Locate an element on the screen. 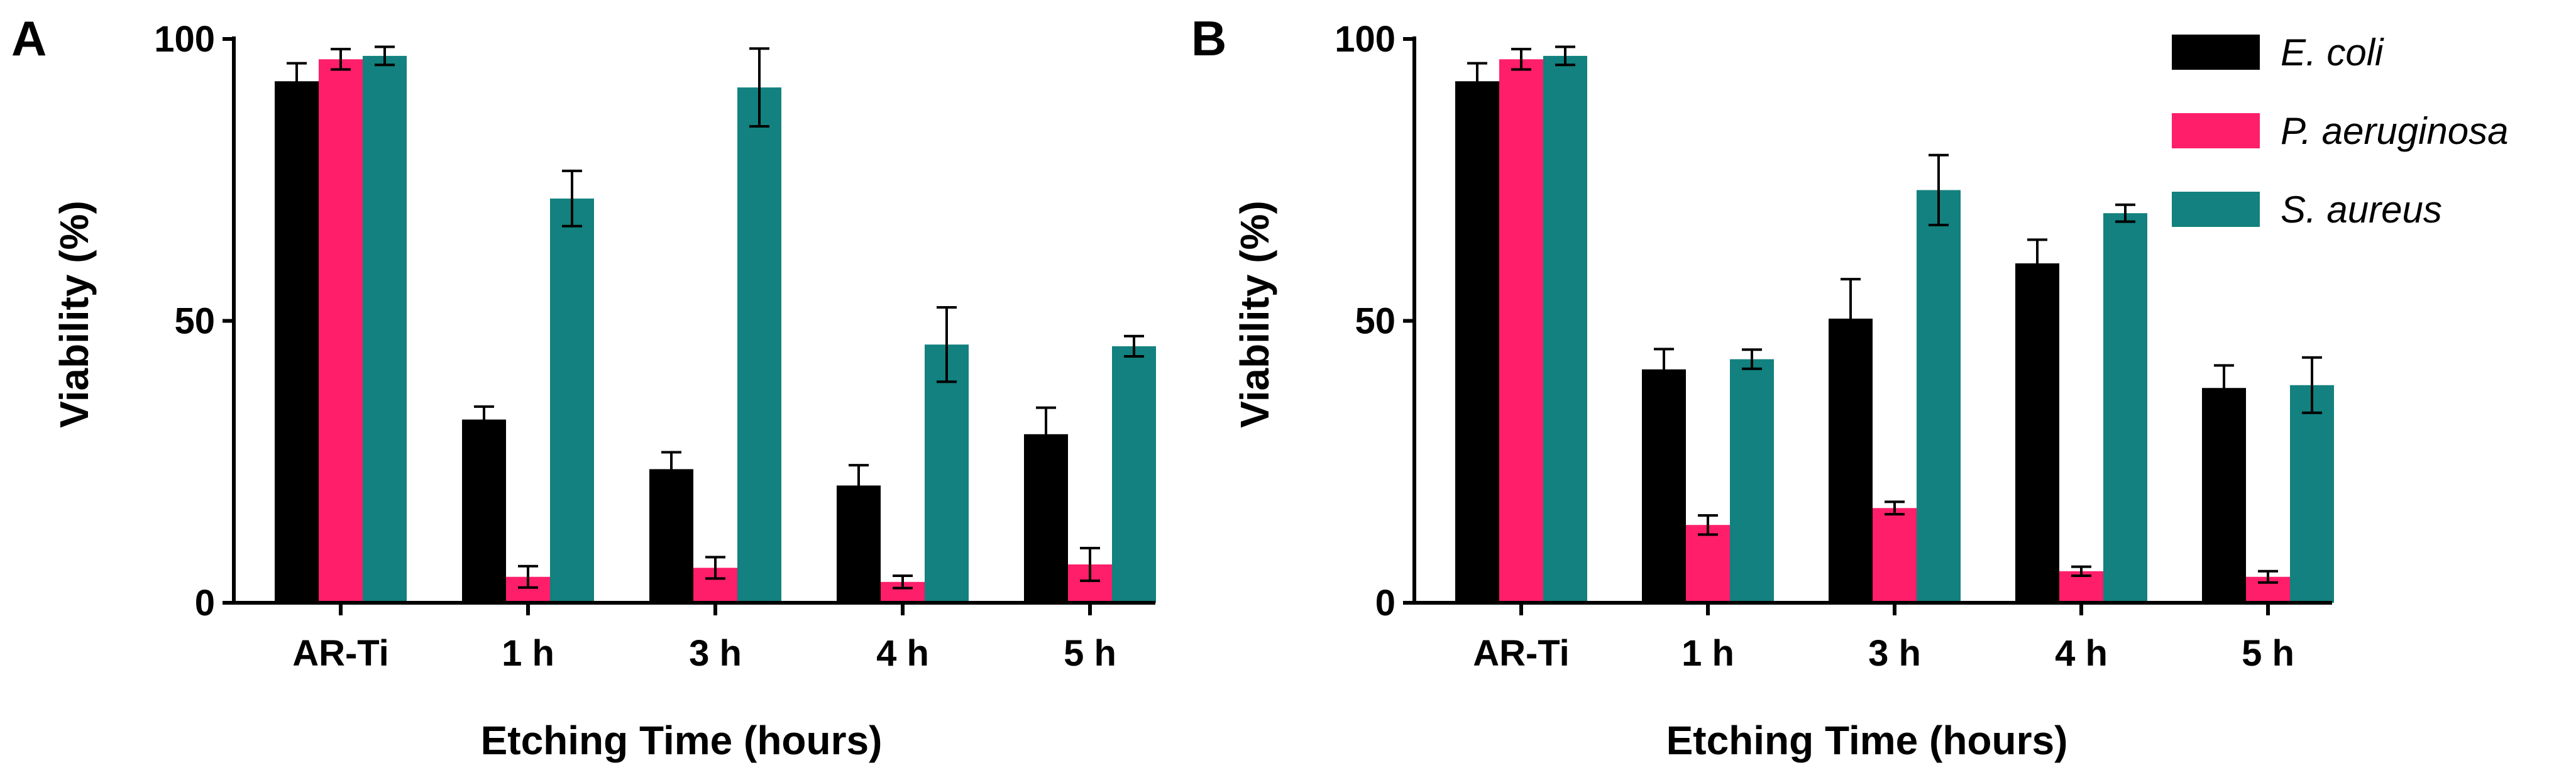  bar-a-1-h-s-aureus is located at coordinates (572, 401).